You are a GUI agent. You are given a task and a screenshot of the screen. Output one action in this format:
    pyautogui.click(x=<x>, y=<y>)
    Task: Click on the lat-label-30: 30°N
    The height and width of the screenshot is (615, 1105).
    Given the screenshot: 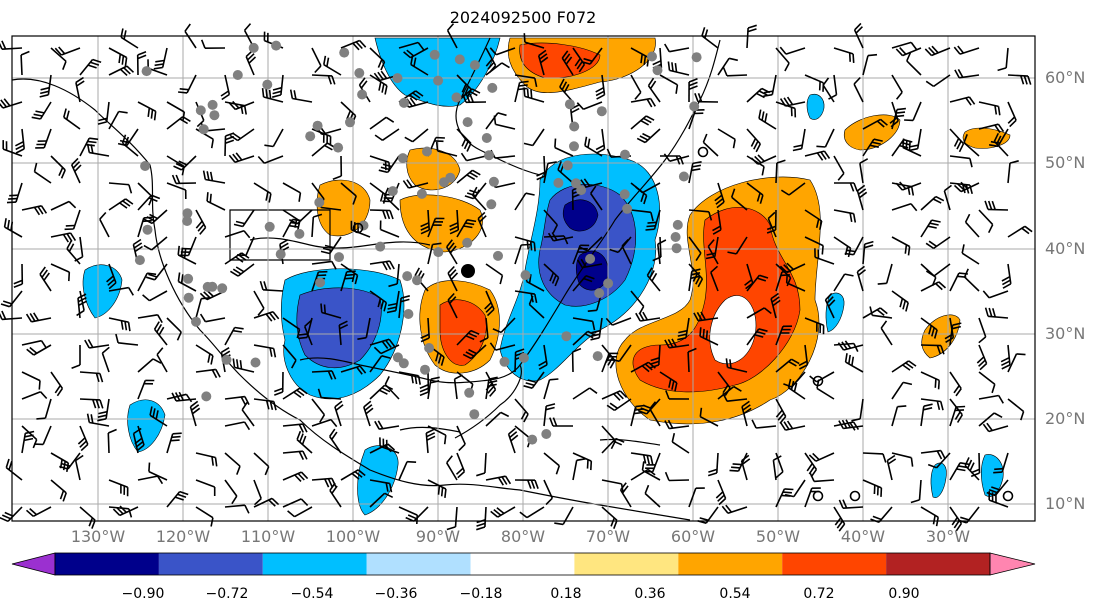 What is the action you would take?
    pyautogui.click(x=1065, y=333)
    